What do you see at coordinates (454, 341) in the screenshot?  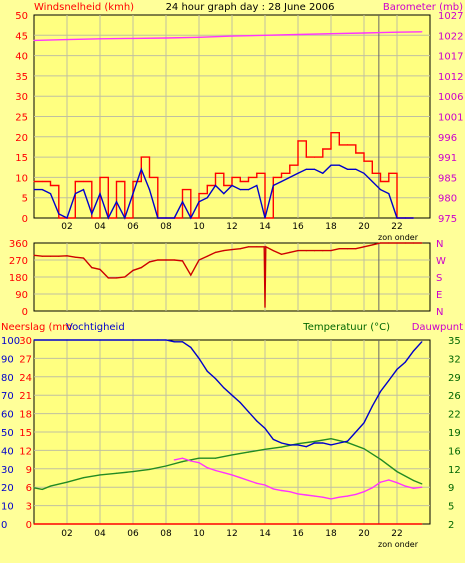 I see `temperature-y-tick-label: 35` at bounding box center [454, 341].